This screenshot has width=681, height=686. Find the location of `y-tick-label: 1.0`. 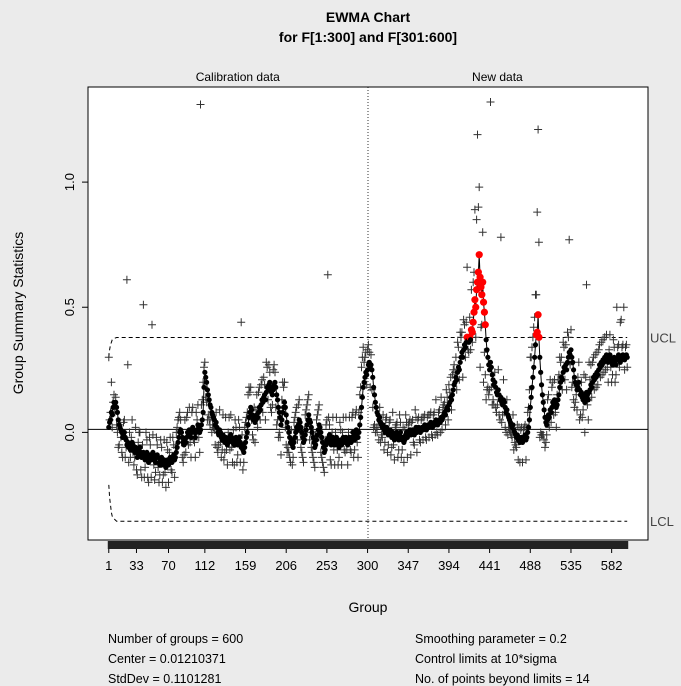

y-tick-label: 1.0 is located at coordinates (69, 182).